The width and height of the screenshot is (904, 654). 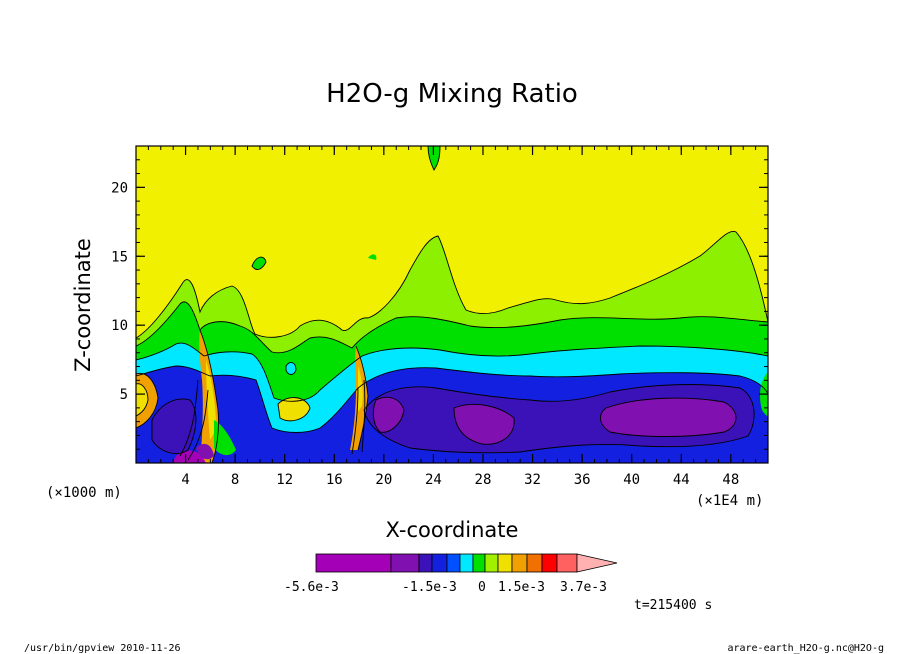 I want to click on x-tick-label: 16, so click(x=334, y=480).